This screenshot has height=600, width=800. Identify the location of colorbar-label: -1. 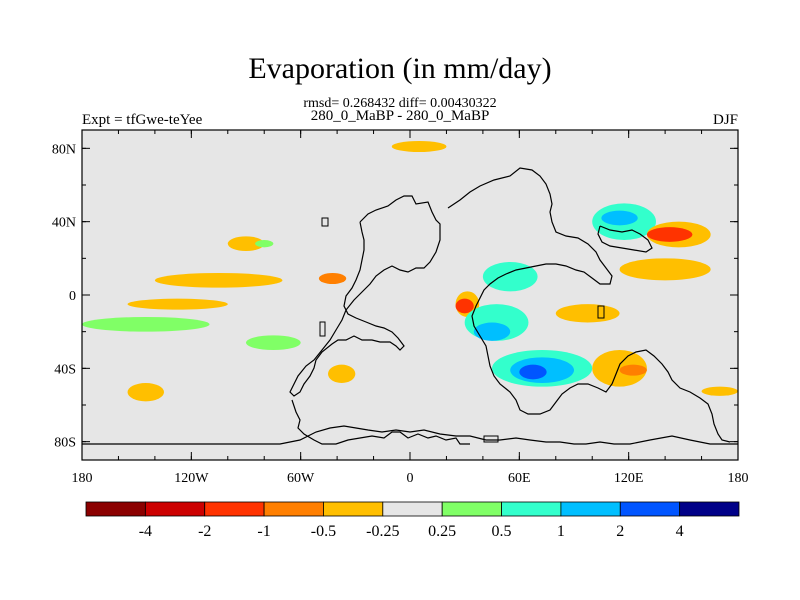
(263, 531).